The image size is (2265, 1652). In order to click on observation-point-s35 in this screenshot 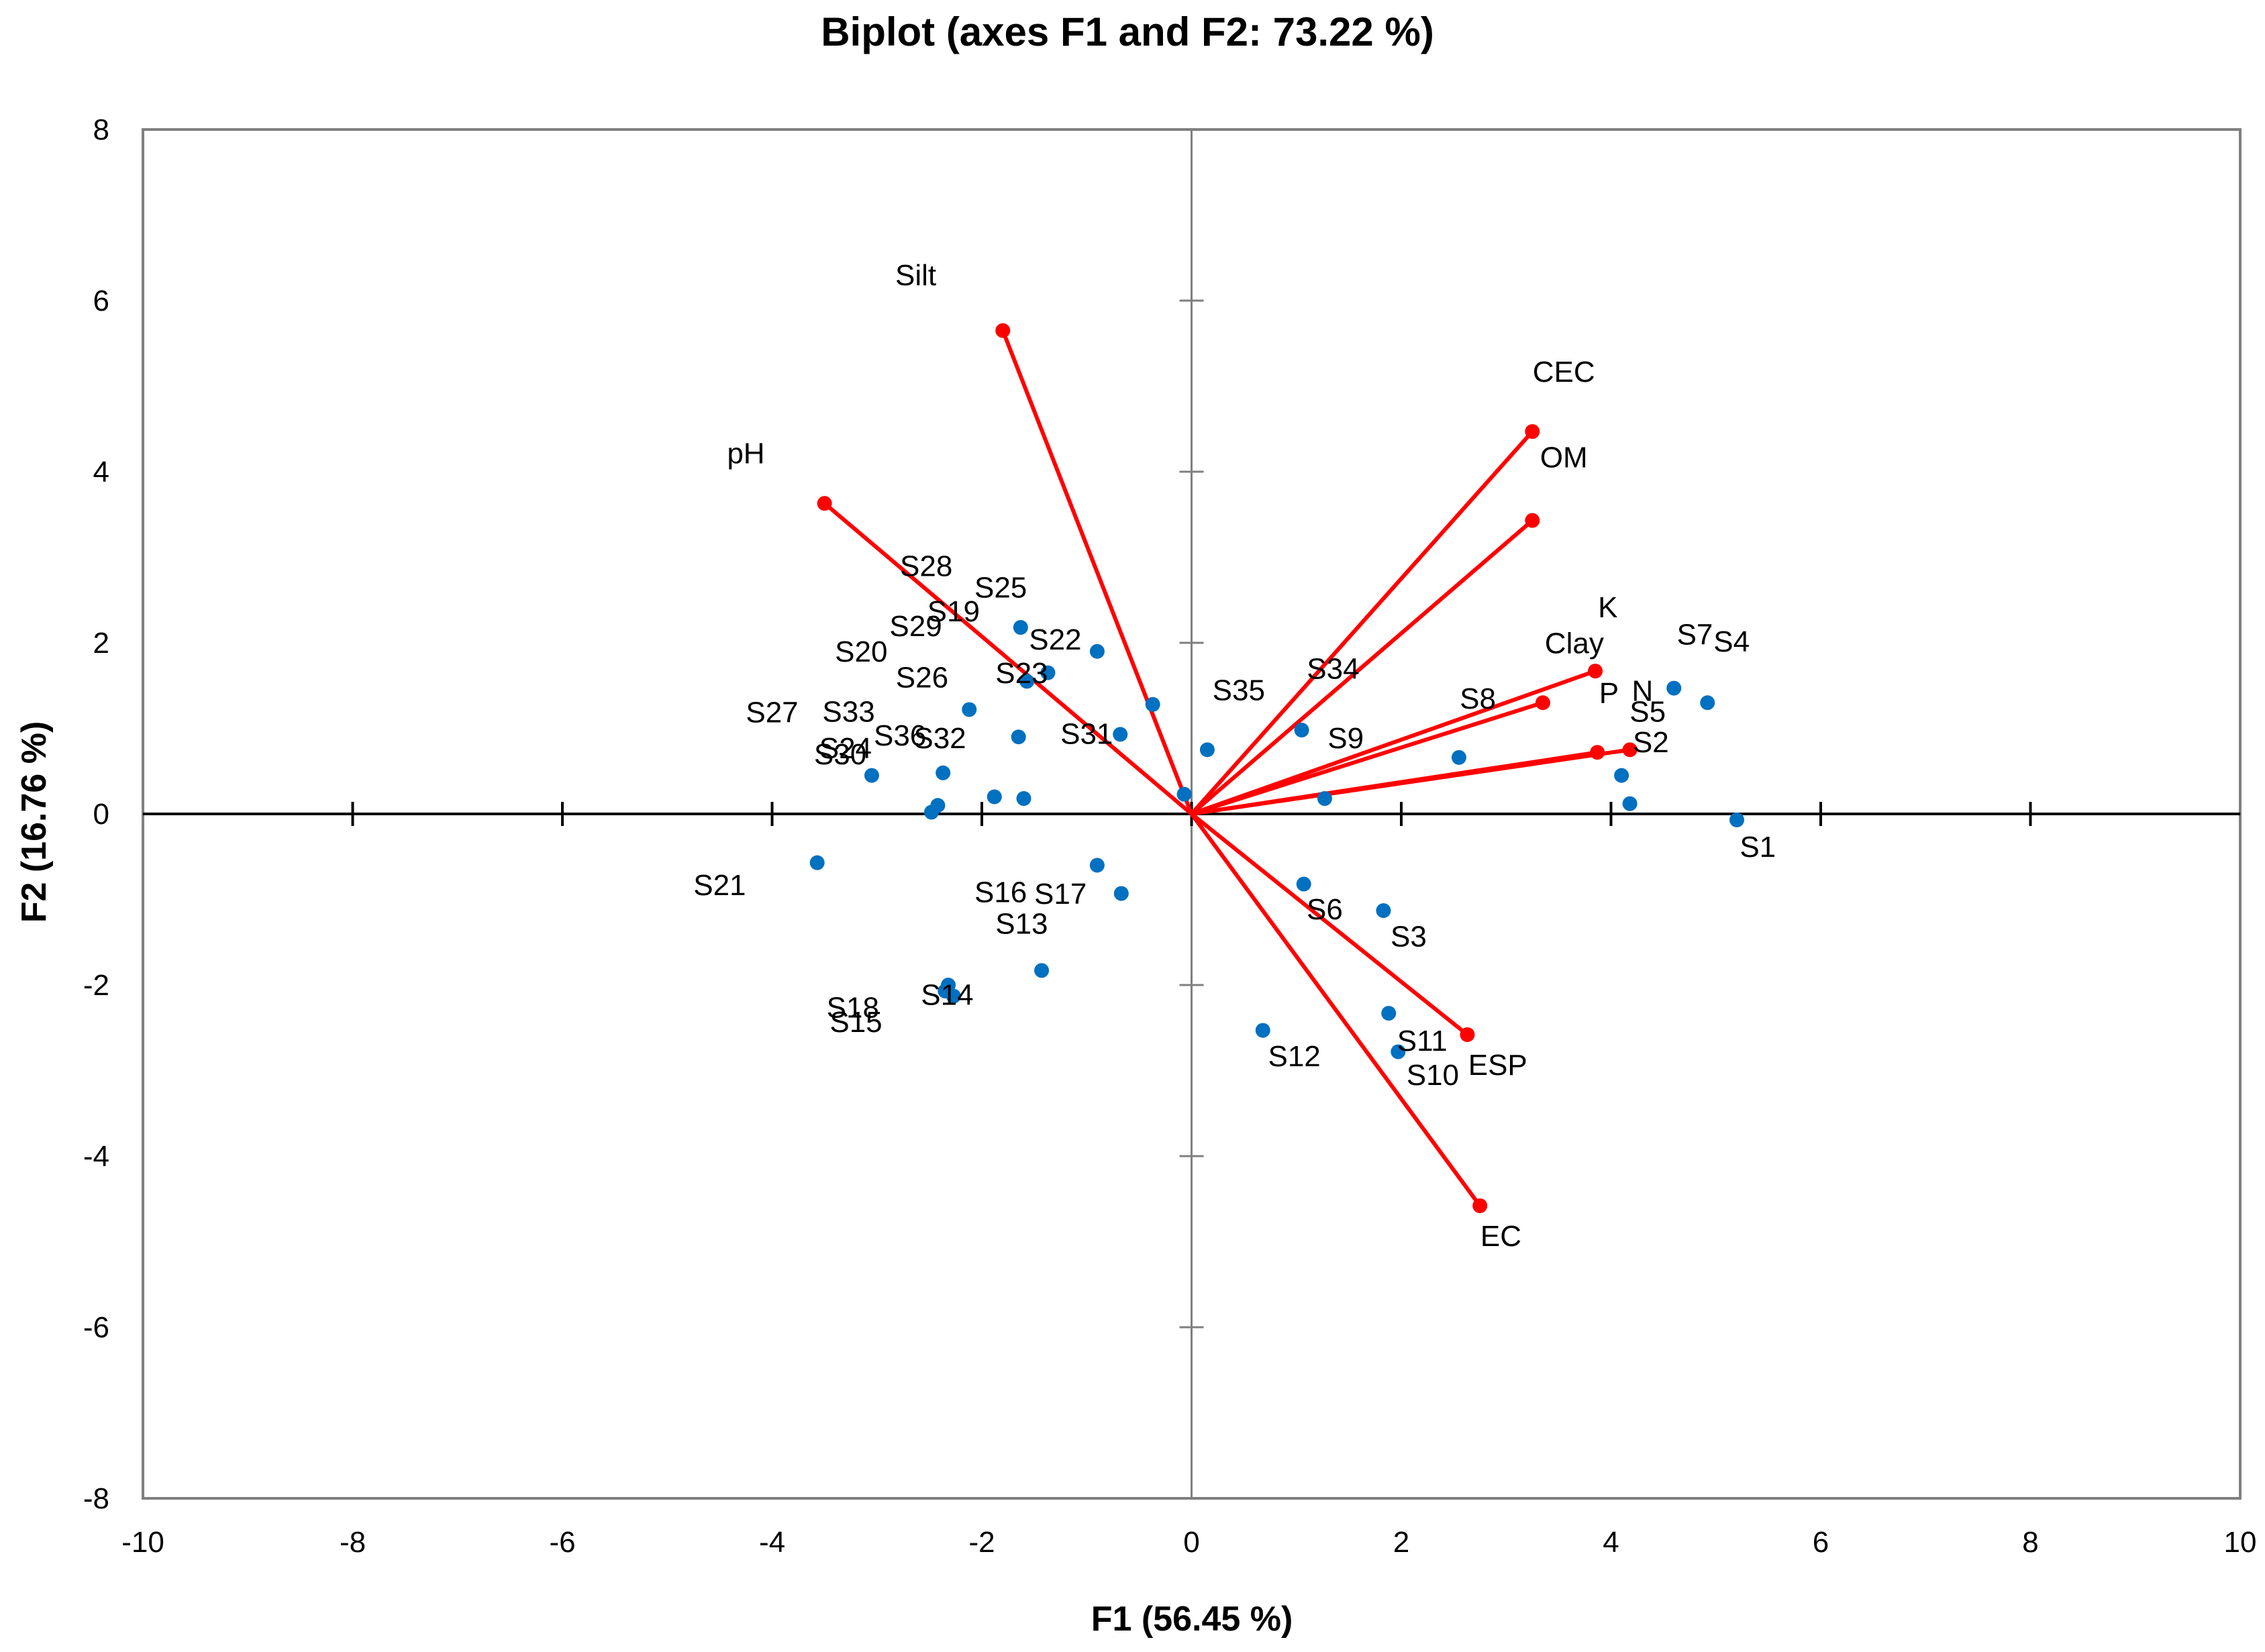, I will do `click(1207, 750)`.